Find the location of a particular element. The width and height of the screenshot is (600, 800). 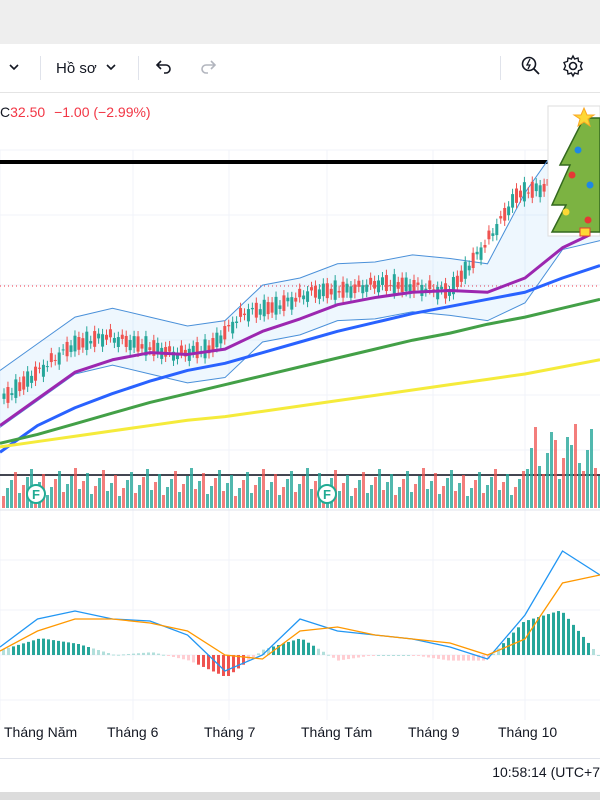

bottom-bar is located at coordinates (300, 775).